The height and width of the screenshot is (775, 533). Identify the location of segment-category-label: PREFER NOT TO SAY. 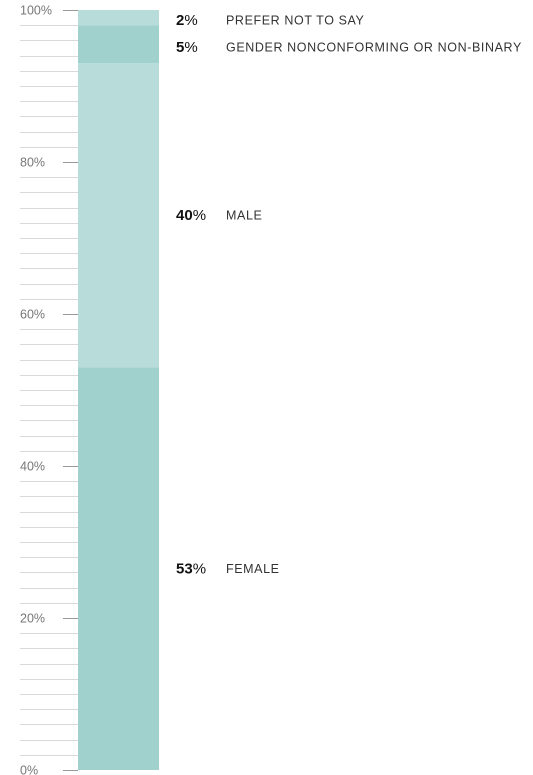
(295, 21).